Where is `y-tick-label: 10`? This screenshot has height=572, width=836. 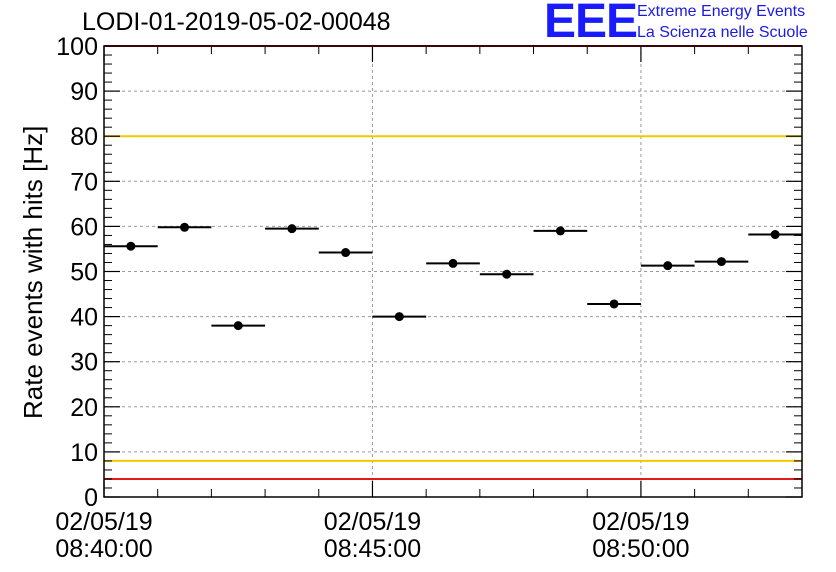 y-tick-label: 10 is located at coordinates (84, 453).